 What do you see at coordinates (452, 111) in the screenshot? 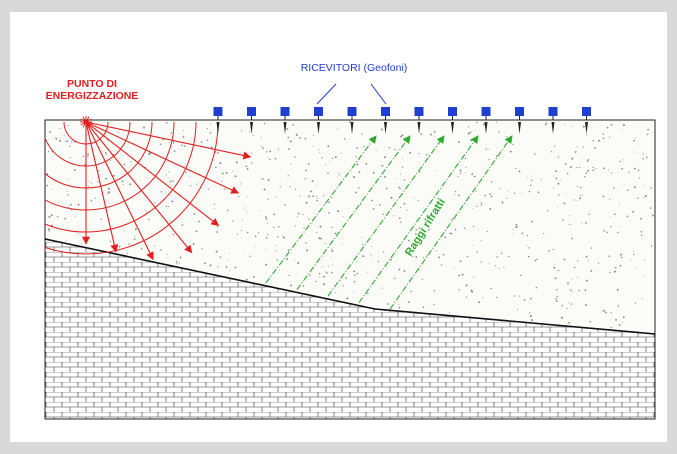
I see `geophone-body` at bounding box center [452, 111].